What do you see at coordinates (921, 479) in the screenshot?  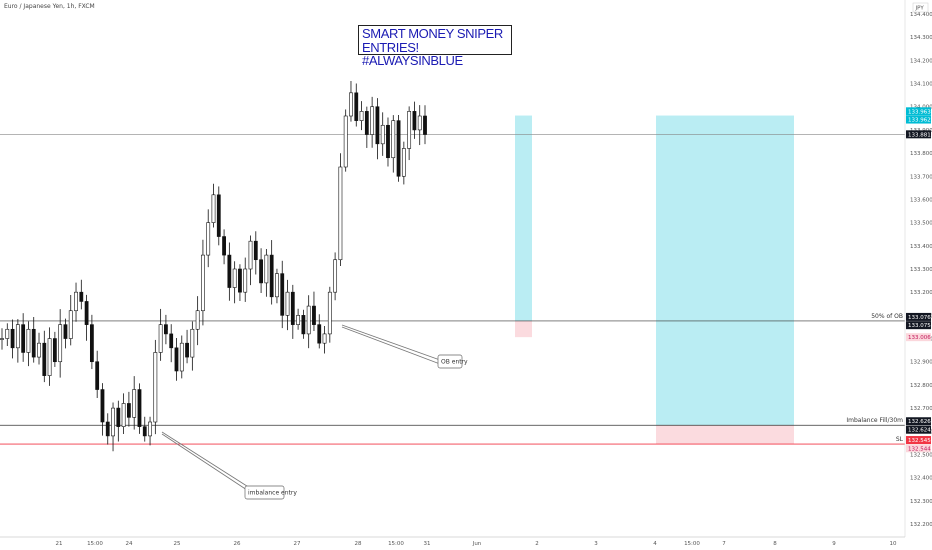 I see `y-tick-label: 132.400` at bounding box center [921, 479].